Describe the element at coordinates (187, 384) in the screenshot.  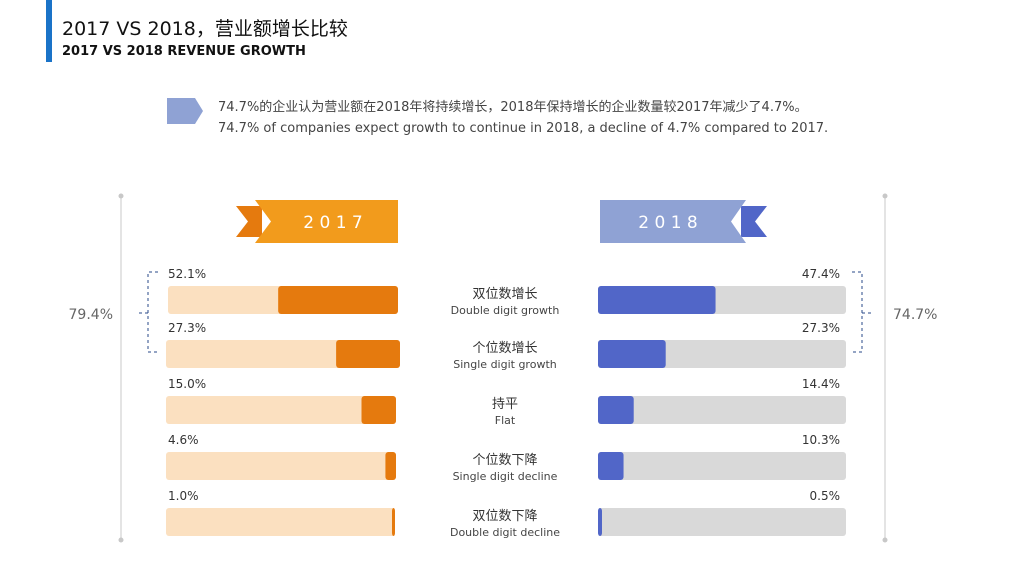
I see `data-label-2017: 15.0%` at that location.